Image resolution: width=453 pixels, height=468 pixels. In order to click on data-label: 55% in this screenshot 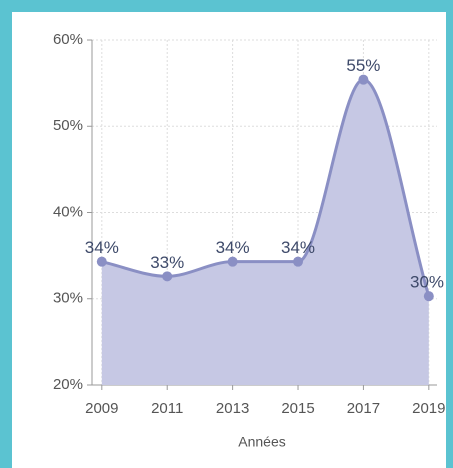, I will do `click(363, 65)`.